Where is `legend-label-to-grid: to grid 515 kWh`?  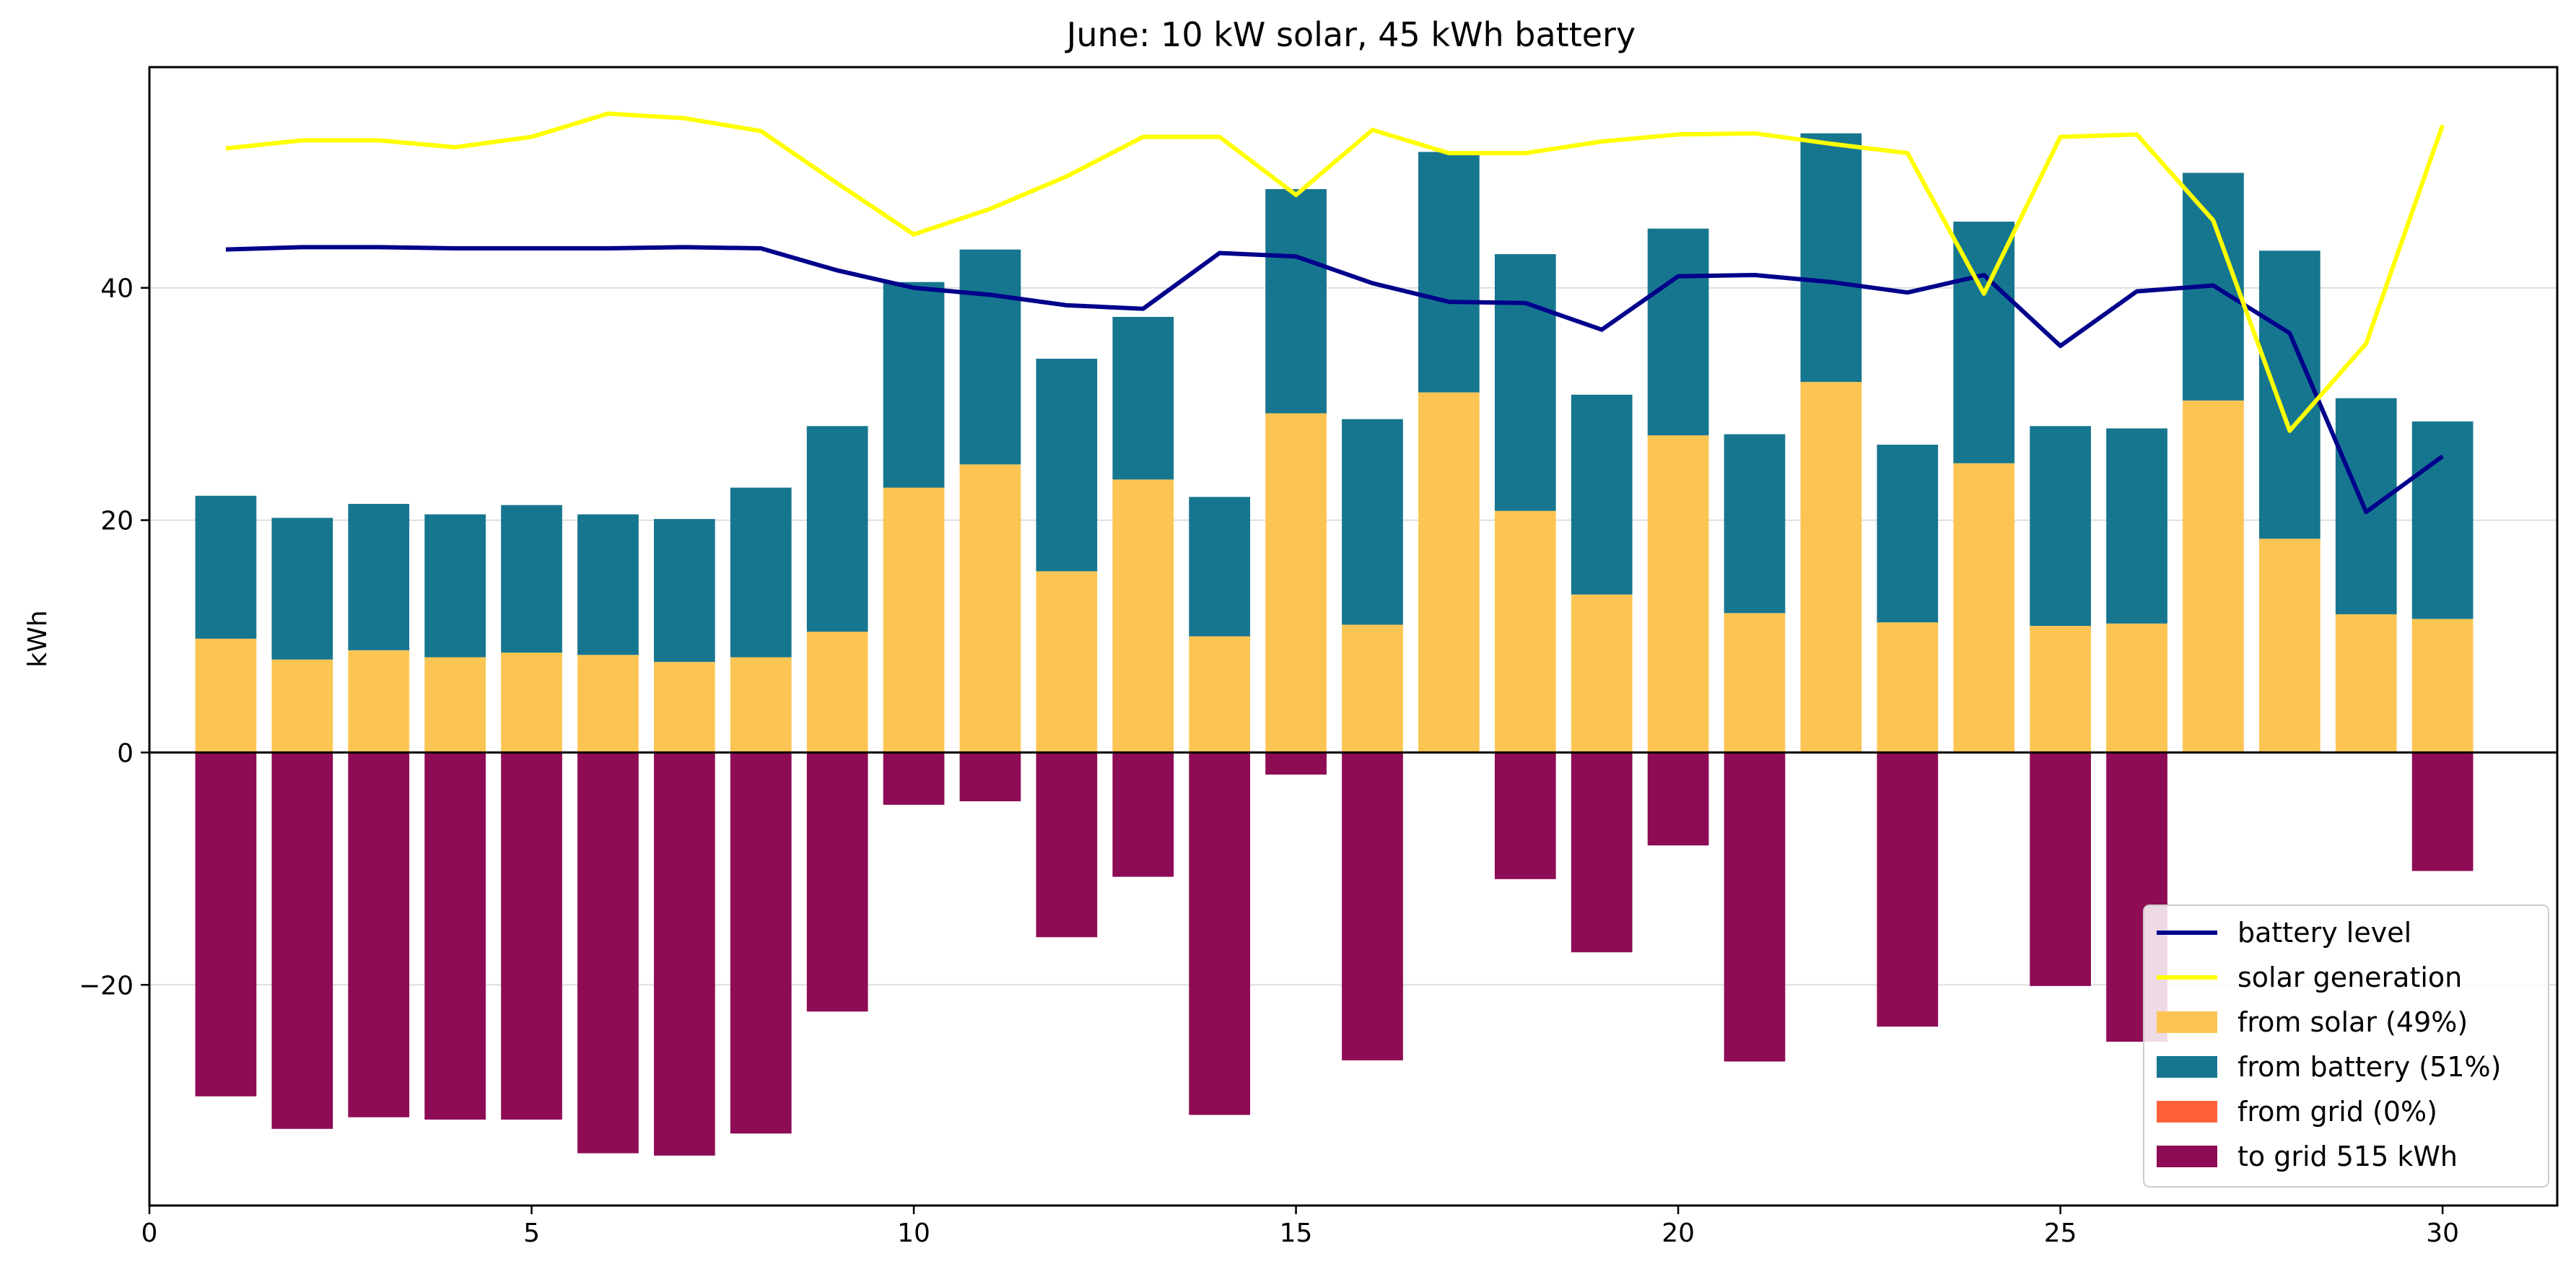 legend-label-to-grid: to grid 515 kWh is located at coordinates (2347, 1156).